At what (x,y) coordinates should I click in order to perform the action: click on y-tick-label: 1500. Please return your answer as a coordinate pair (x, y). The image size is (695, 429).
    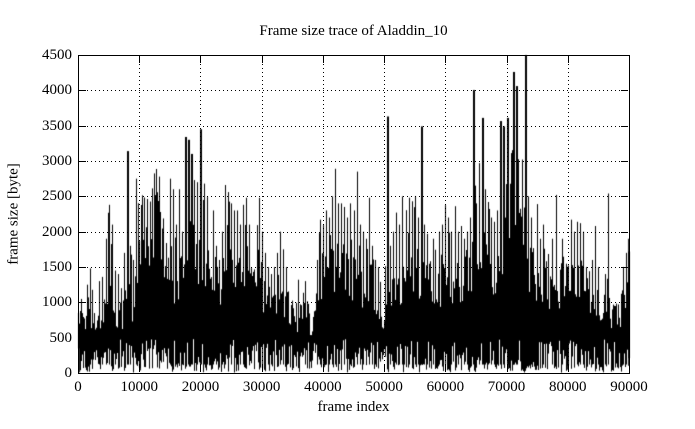
    Looking at the image, I should click on (57, 267).